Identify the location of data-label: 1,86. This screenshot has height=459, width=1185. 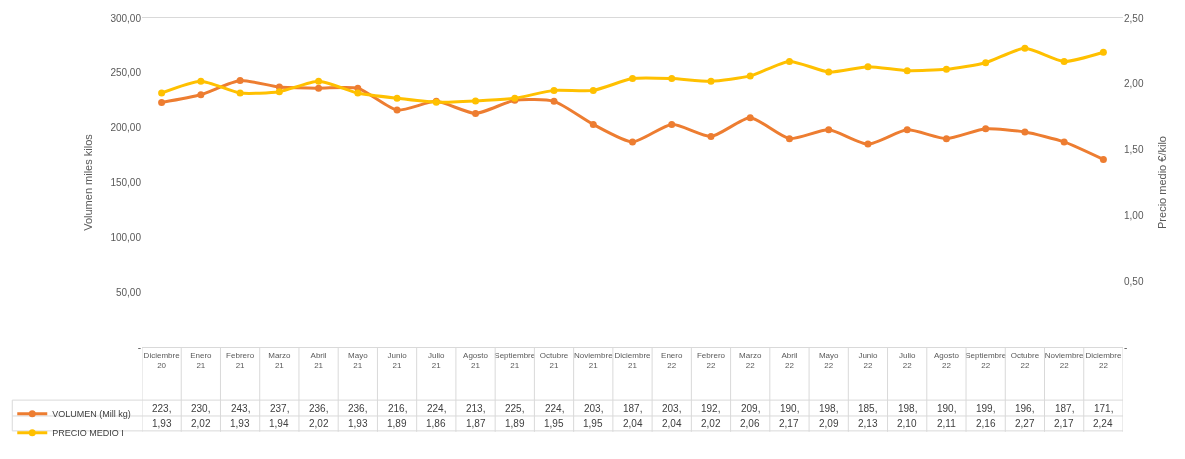
(436, 423).